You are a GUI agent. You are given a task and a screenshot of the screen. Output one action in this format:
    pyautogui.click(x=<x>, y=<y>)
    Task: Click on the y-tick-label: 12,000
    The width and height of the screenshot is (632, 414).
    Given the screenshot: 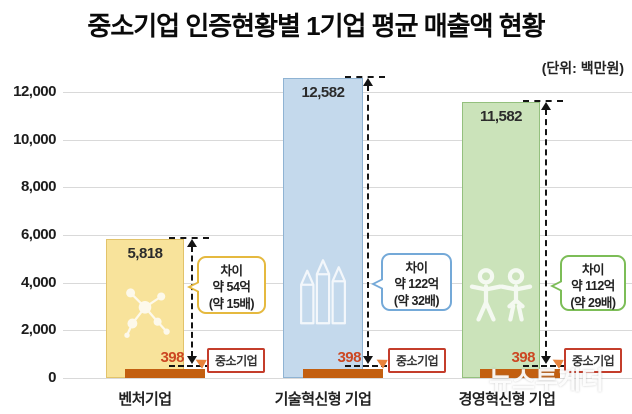 What is the action you would take?
    pyautogui.click(x=34, y=91)
    